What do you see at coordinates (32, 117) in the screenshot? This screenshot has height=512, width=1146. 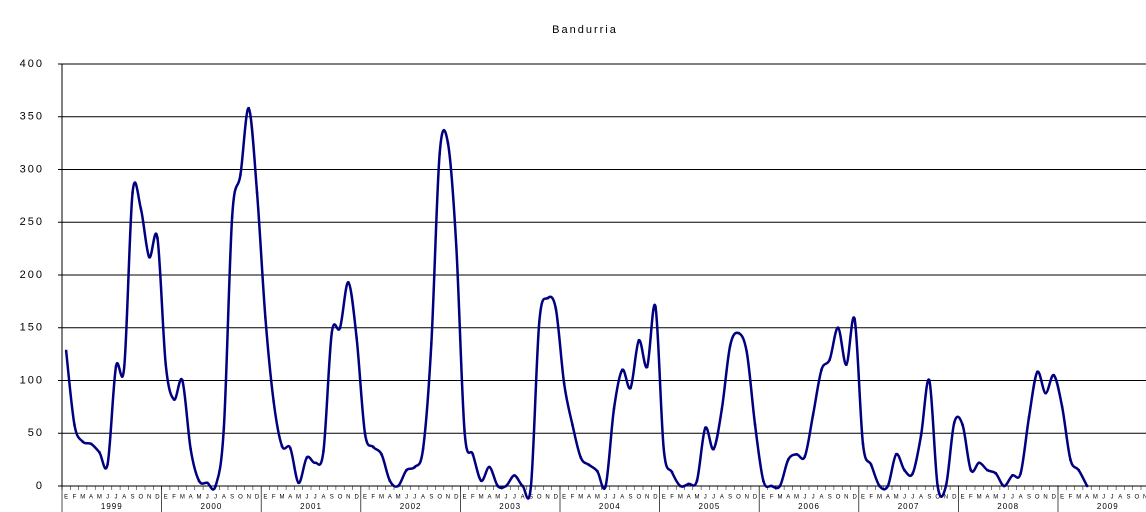 I see `y-tick-label: 350` at bounding box center [32, 117].